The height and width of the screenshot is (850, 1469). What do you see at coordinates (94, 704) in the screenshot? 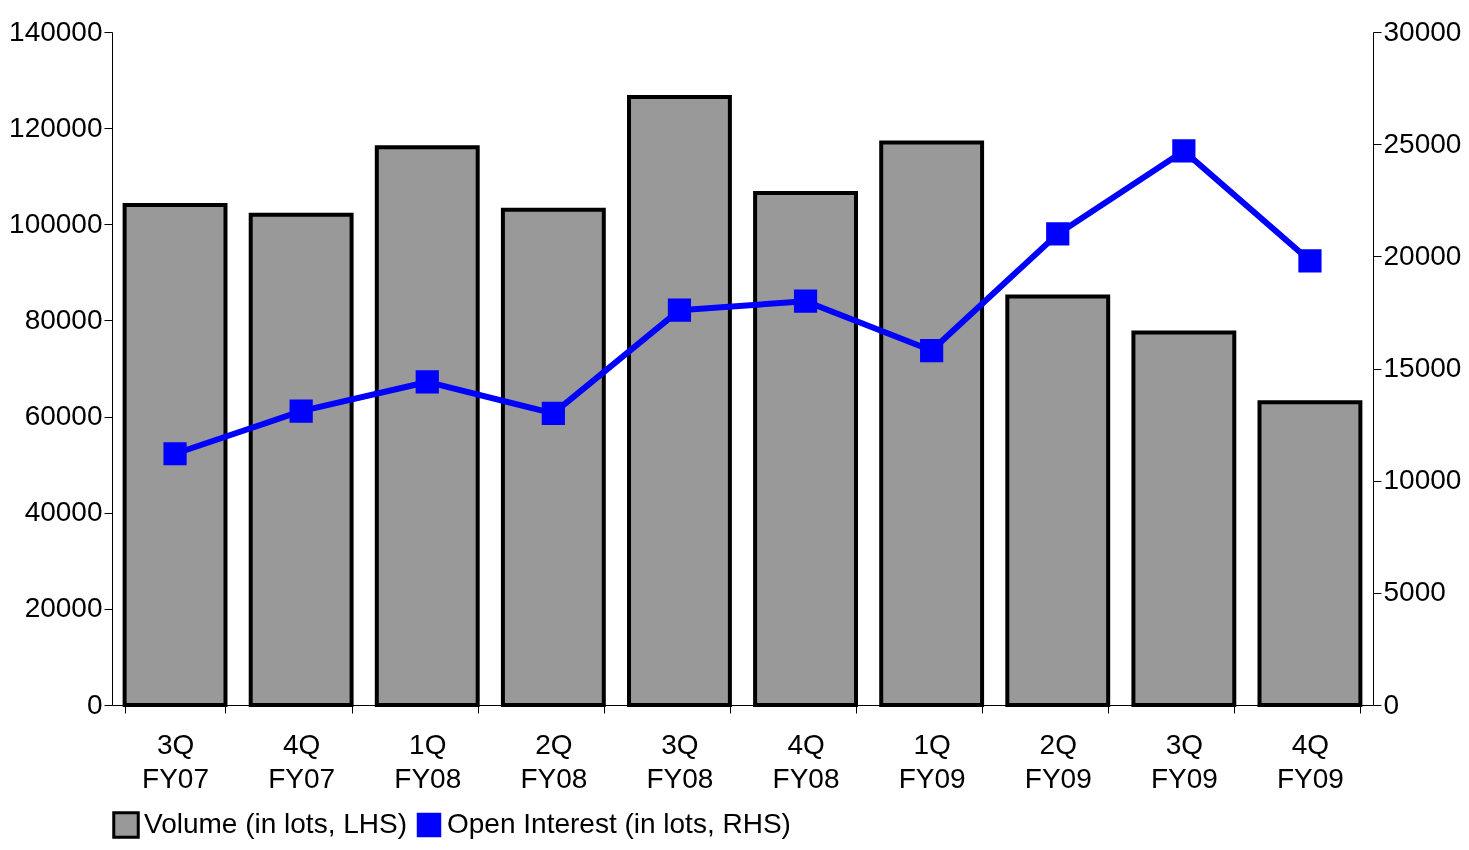
I see `y-tick-label: 0` at bounding box center [94, 704].